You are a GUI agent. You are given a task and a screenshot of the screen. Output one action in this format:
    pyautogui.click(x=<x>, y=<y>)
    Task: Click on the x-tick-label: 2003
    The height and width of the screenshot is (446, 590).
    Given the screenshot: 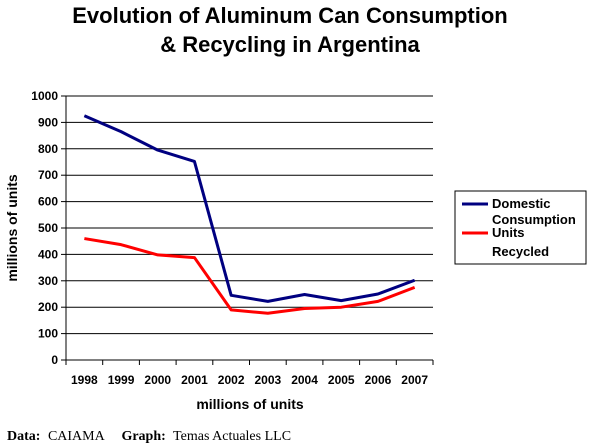 What is the action you would take?
    pyautogui.click(x=267, y=380)
    